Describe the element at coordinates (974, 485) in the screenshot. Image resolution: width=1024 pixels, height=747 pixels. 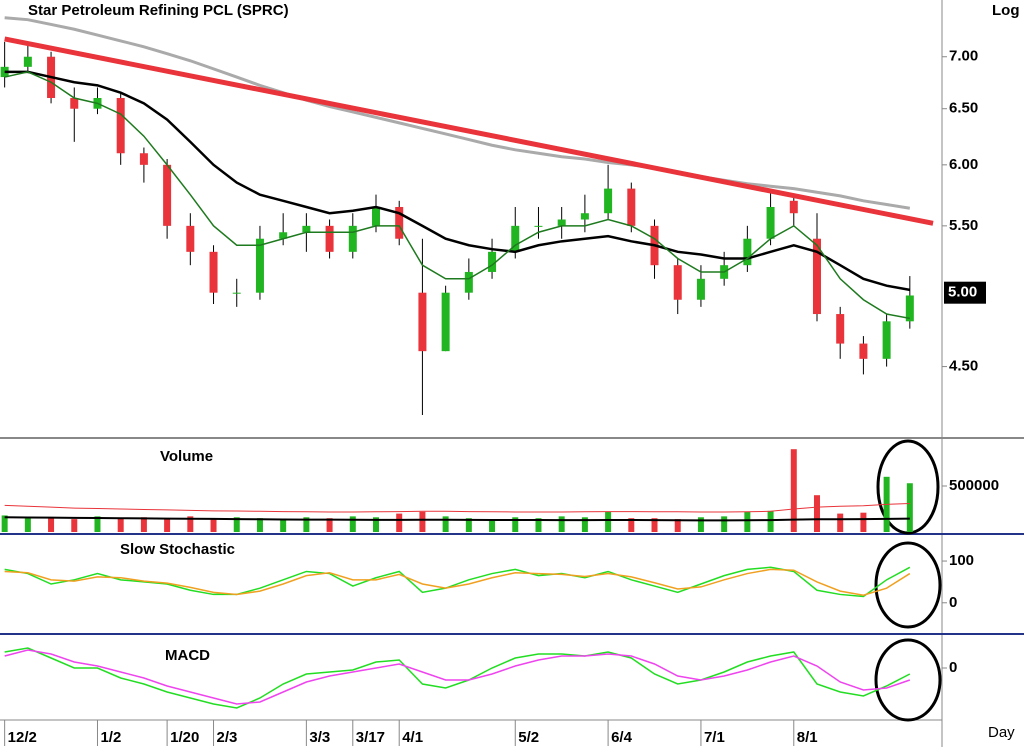
I see `y-tick-label: 500000` at that location.